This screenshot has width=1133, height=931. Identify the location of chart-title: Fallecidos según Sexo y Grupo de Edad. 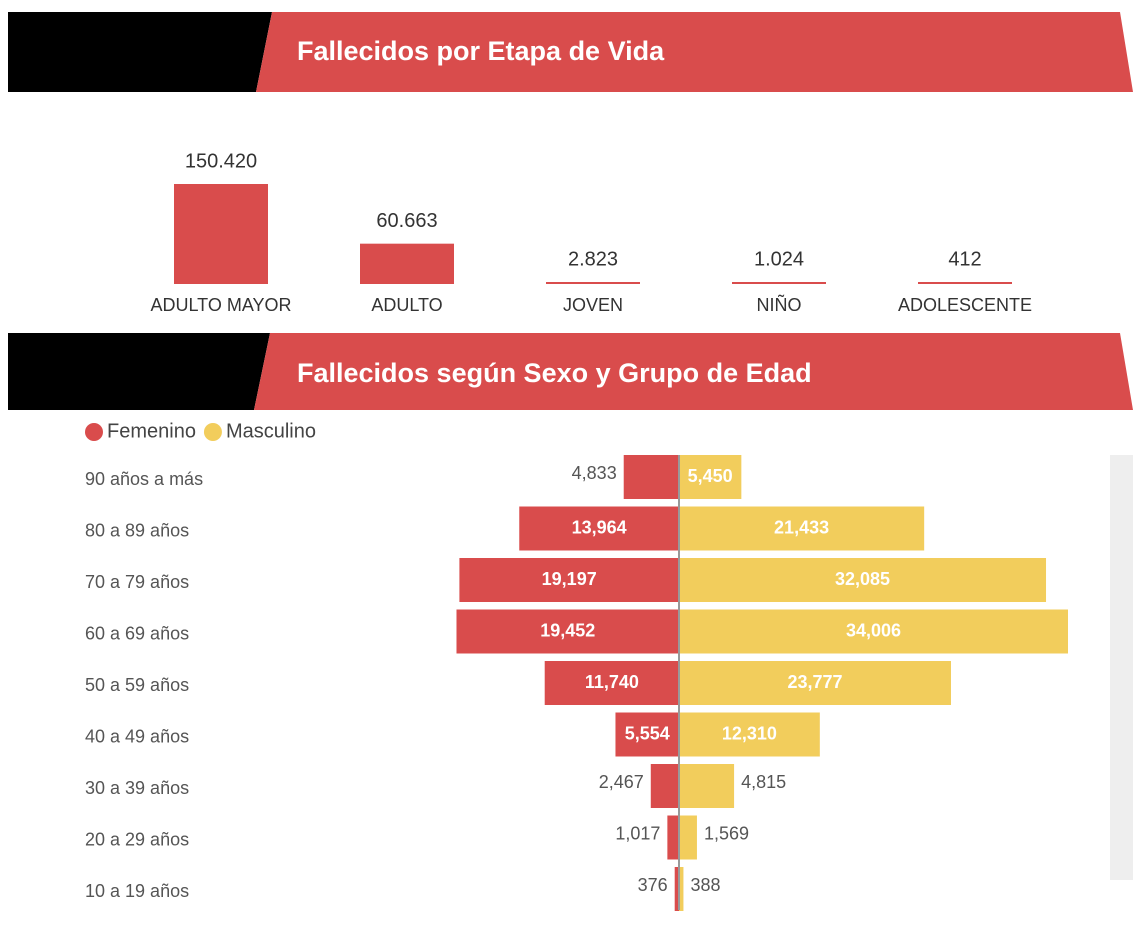
(554, 373).